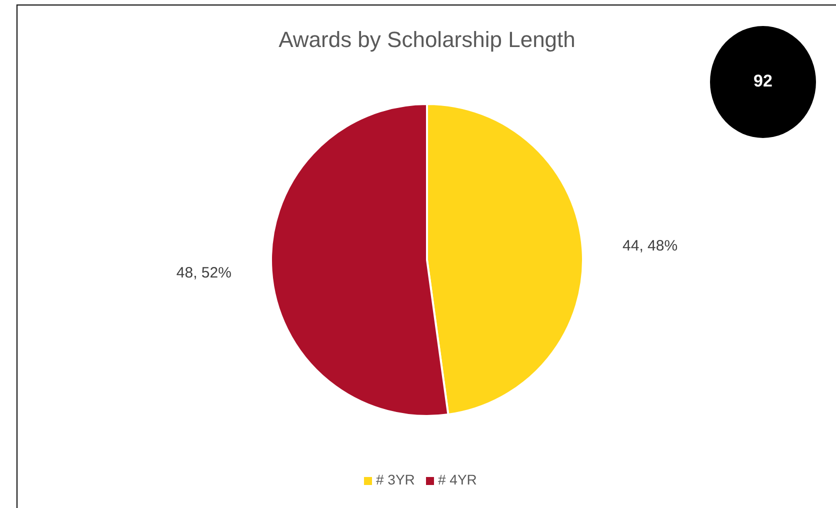  Describe the element at coordinates (763, 80) in the screenshot. I see `text: 92` at that location.